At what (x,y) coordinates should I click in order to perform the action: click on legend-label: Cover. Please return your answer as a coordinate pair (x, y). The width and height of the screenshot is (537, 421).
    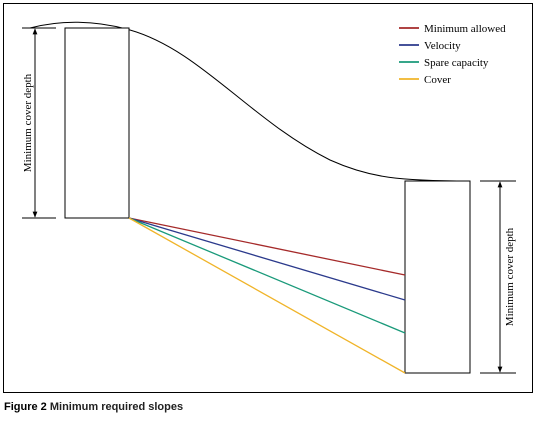
    Looking at the image, I should click on (437, 80).